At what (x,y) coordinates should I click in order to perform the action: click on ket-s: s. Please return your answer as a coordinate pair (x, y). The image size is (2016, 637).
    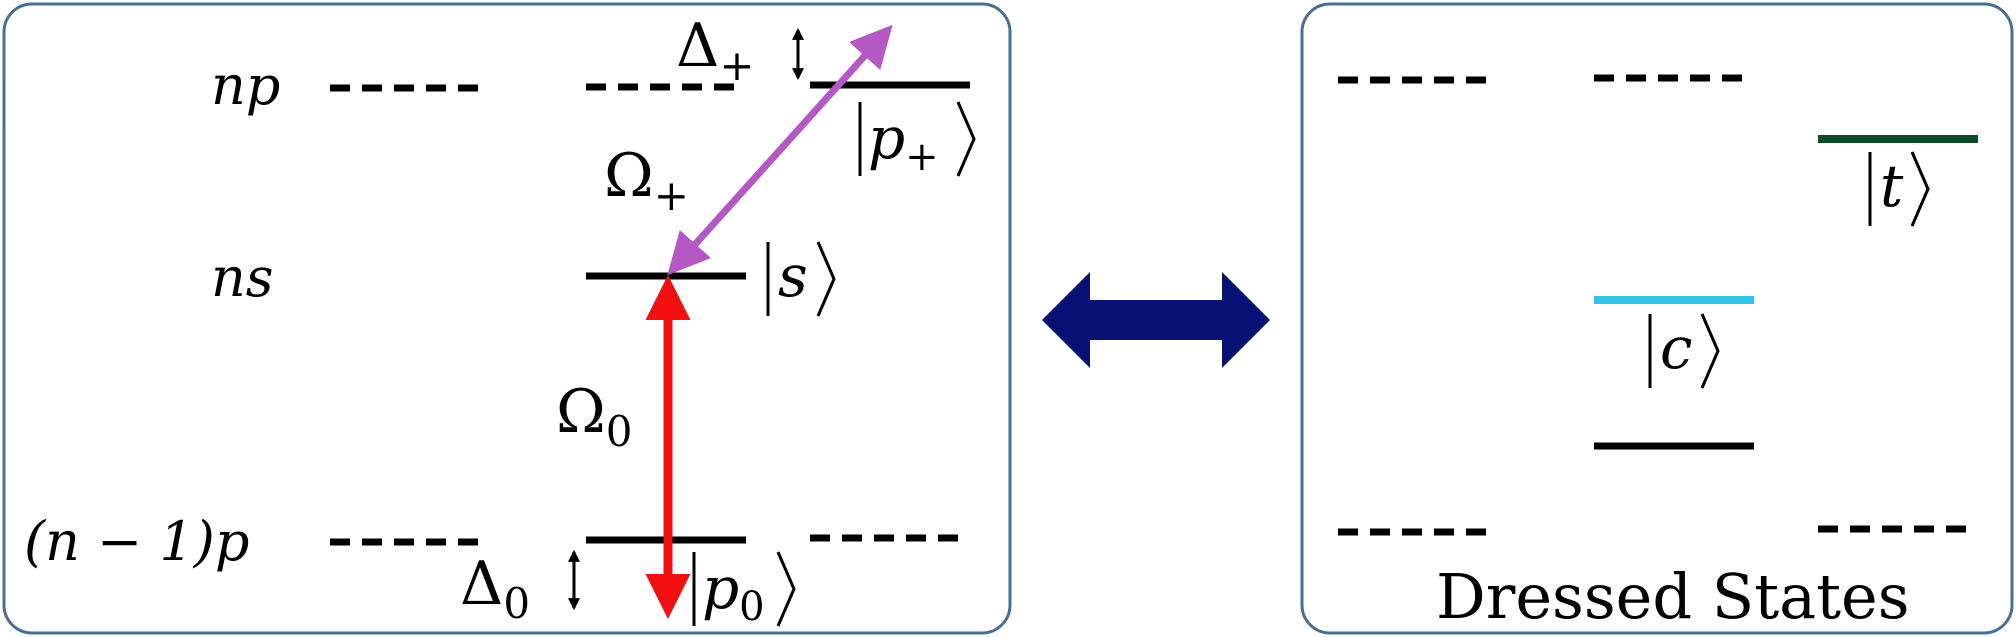
    Looking at the image, I should click on (801, 279).